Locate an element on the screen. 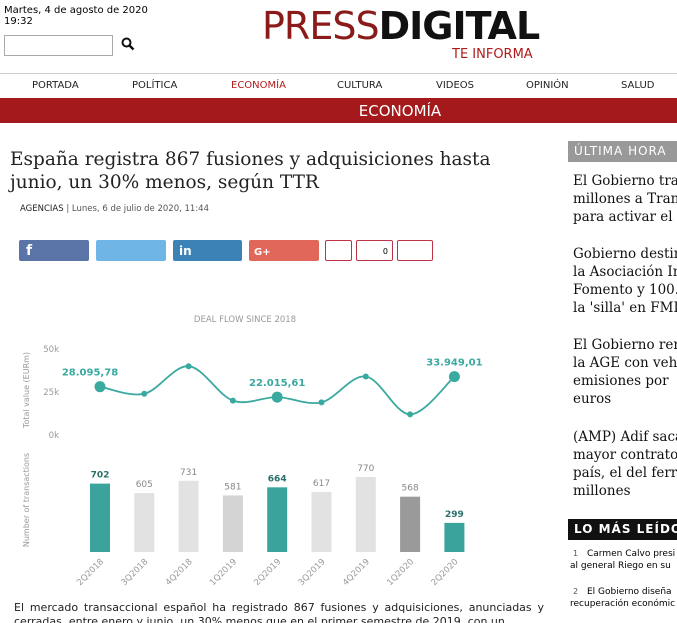 This screenshot has width=677, height=623. share-facebook: f is located at coordinates (54, 250).